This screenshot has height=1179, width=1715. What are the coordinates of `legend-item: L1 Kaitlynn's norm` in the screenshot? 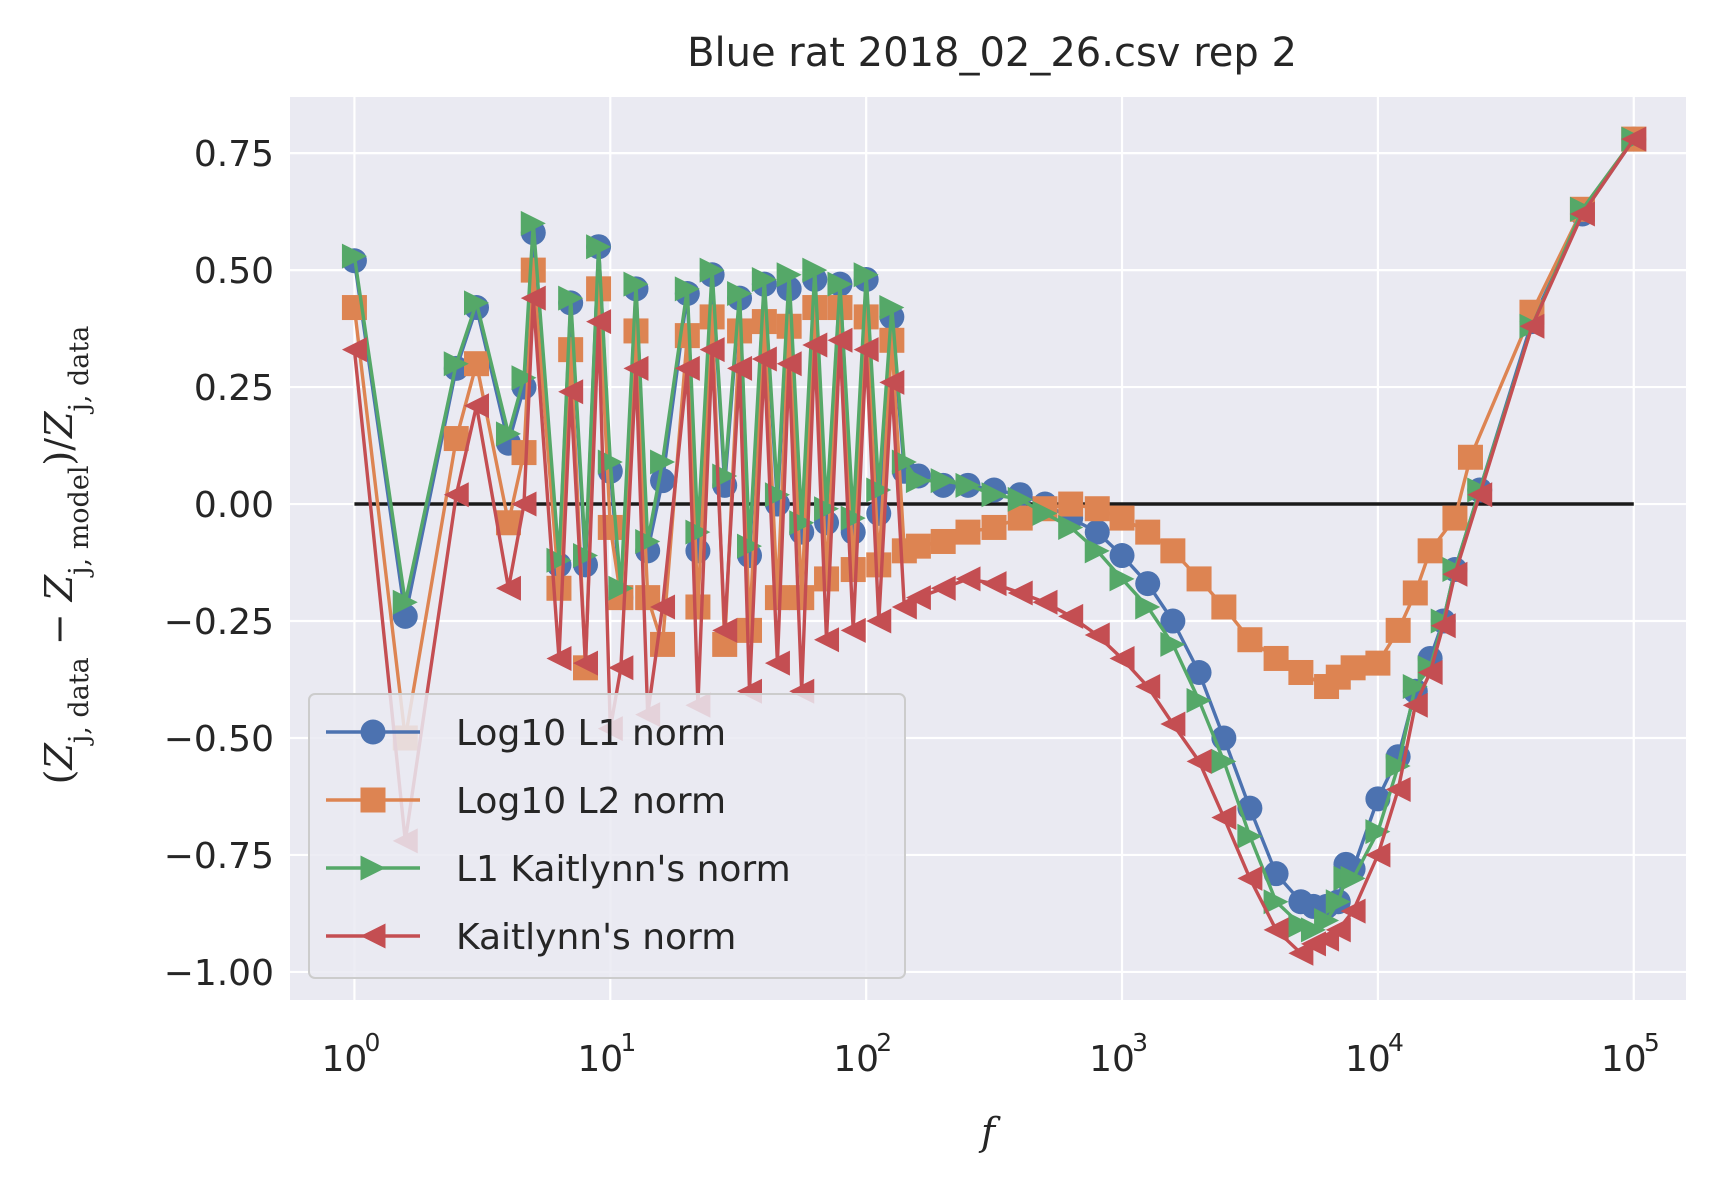 It's located at (558, 869).